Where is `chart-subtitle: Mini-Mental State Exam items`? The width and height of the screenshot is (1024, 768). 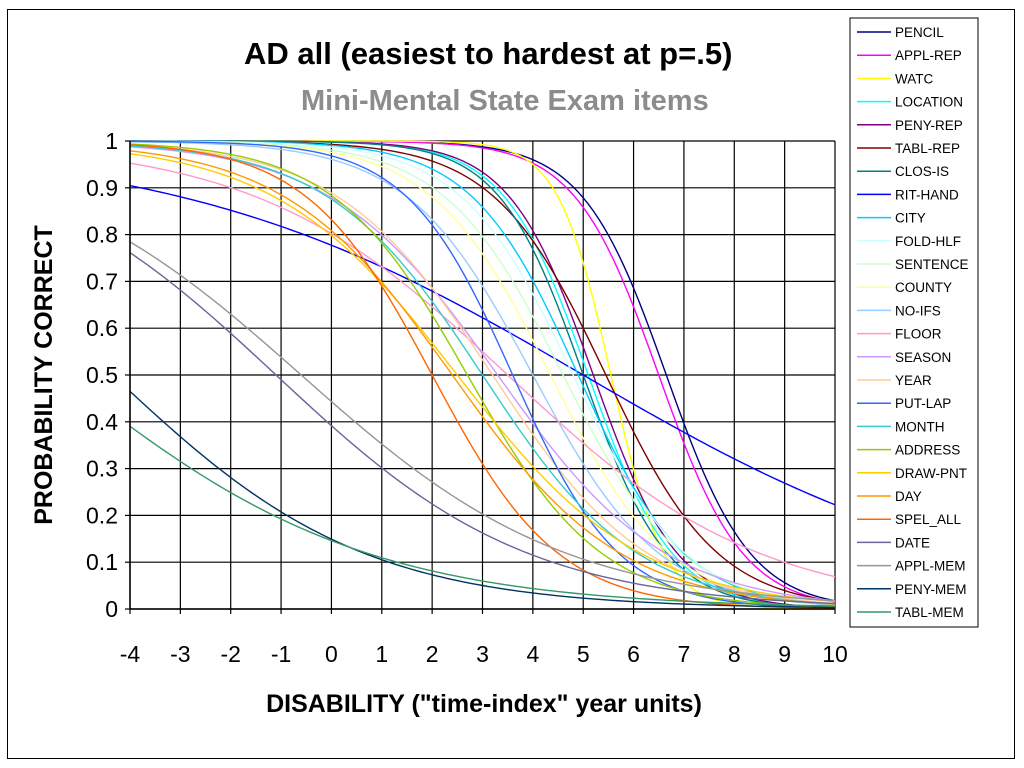 chart-subtitle: Mini-Mental State Exam items is located at coordinates (505, 101).